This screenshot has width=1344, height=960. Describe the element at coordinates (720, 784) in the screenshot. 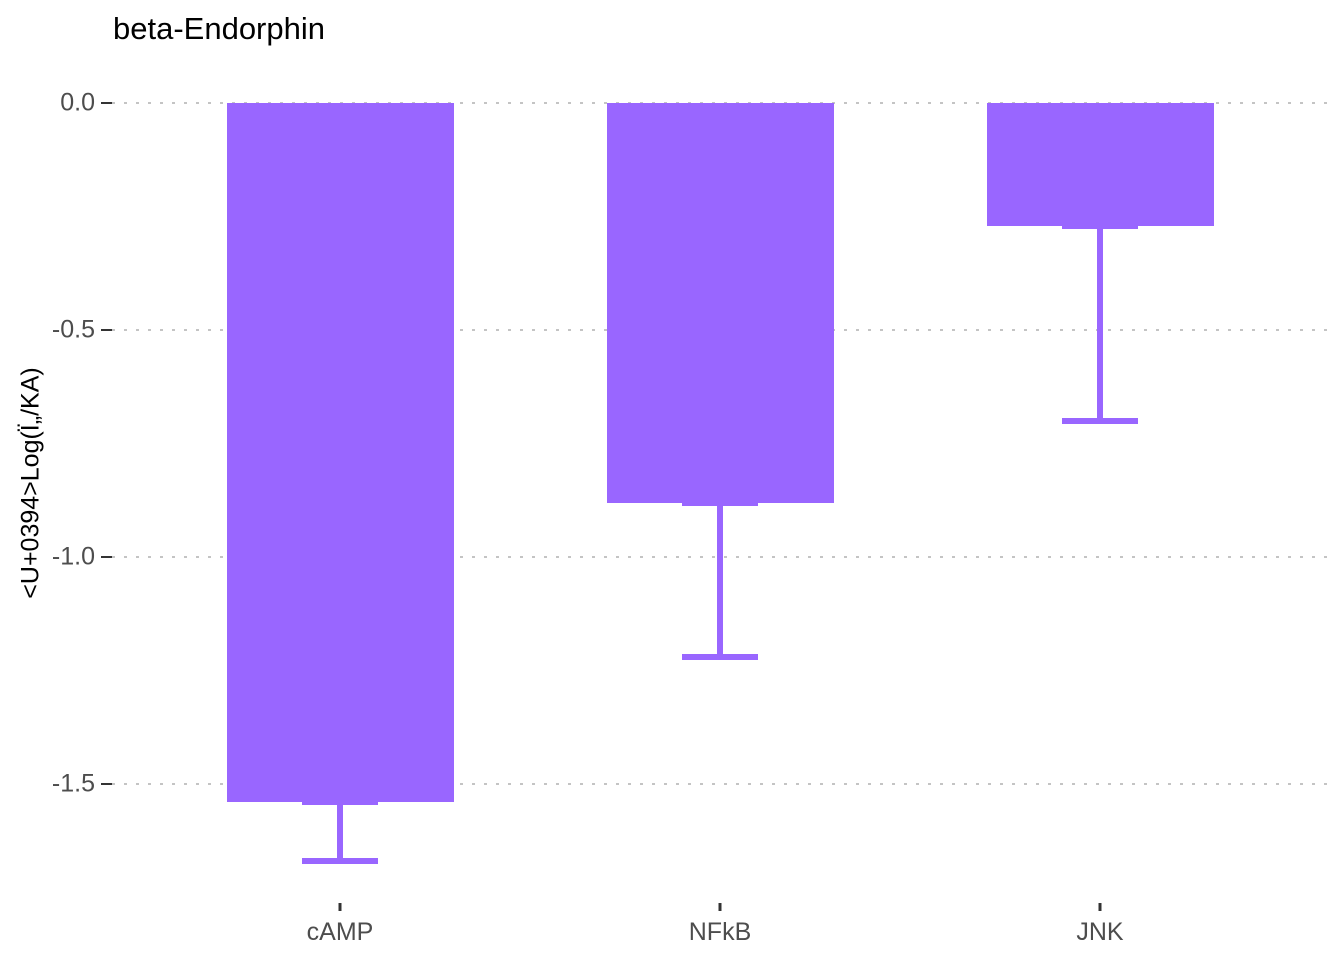

I see `gridline` at that location.